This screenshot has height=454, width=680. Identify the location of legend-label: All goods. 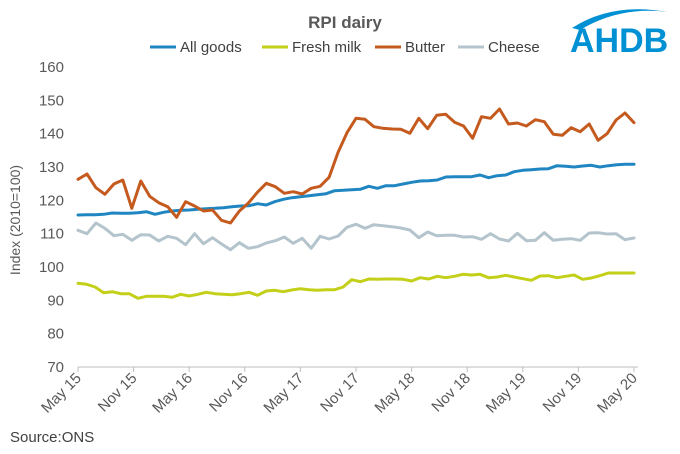
(211, 47).